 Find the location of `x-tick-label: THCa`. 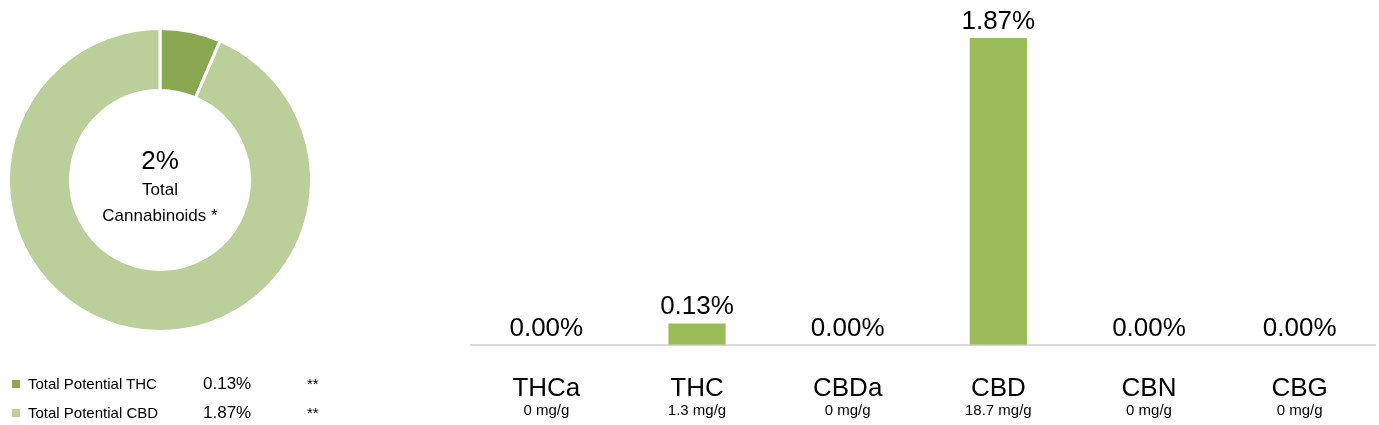

x-tick-label: THCa is located at coordinates (546, 386).